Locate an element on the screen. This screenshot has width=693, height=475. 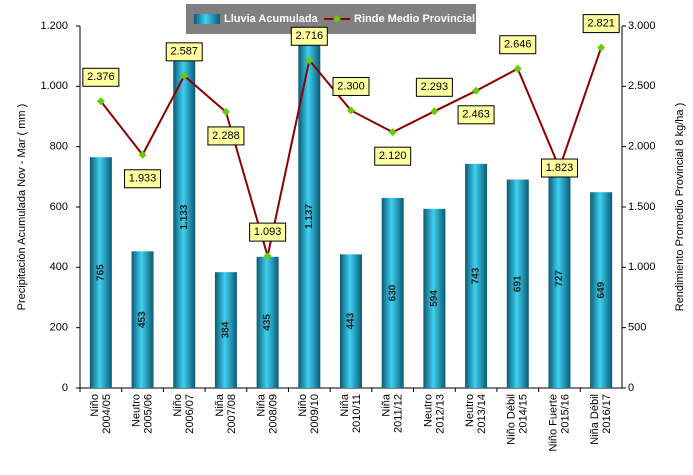
y-tick-label: 600 is located at coordinates (59, 207).